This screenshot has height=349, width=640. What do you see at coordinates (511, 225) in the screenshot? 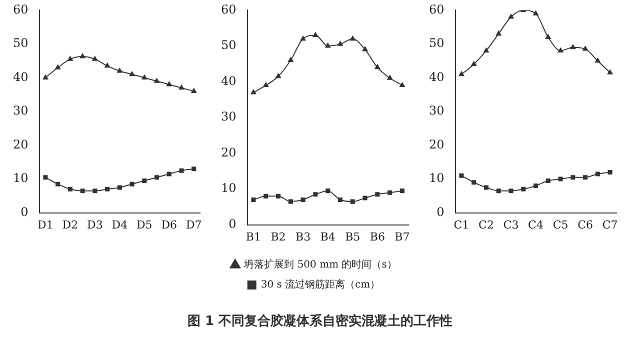
I see `x-tick-label: C3` at bounding box center [511, 225].